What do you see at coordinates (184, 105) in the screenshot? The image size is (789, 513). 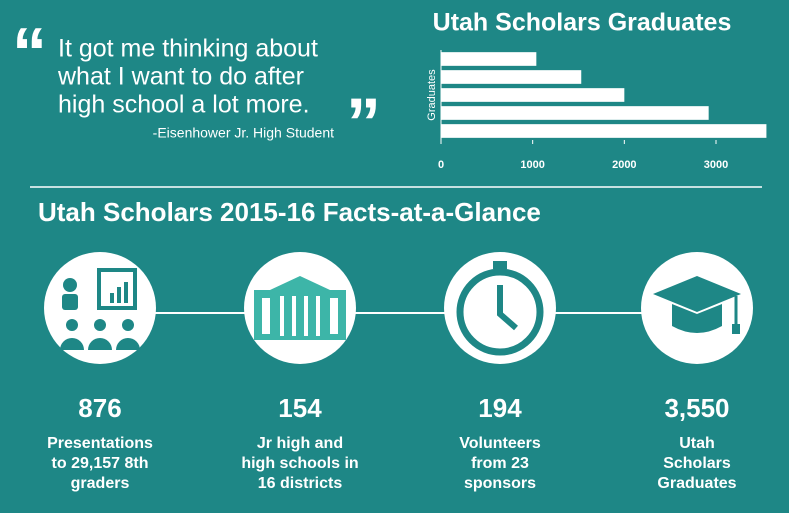 I see `quote-line: high school a lot more.` at bounding box center [184, 105].